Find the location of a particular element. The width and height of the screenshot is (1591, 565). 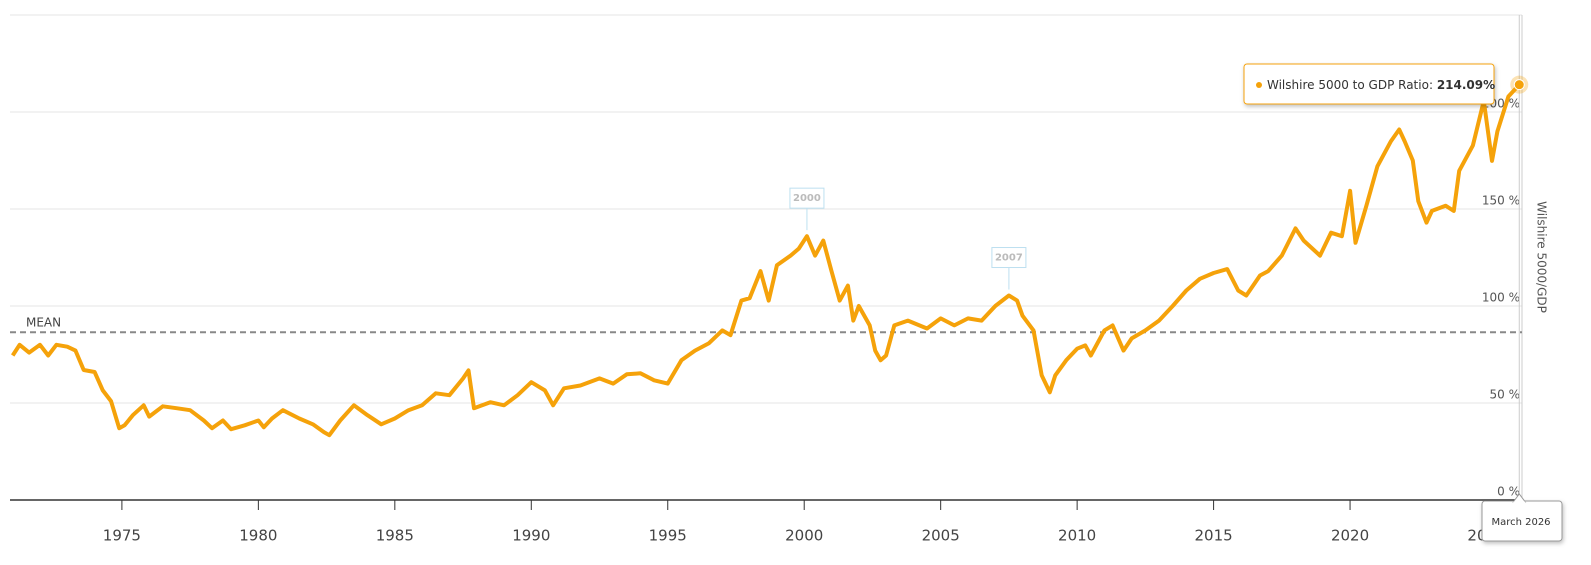

y-tick-label: 50 % is located at coordinates (1505, 395).